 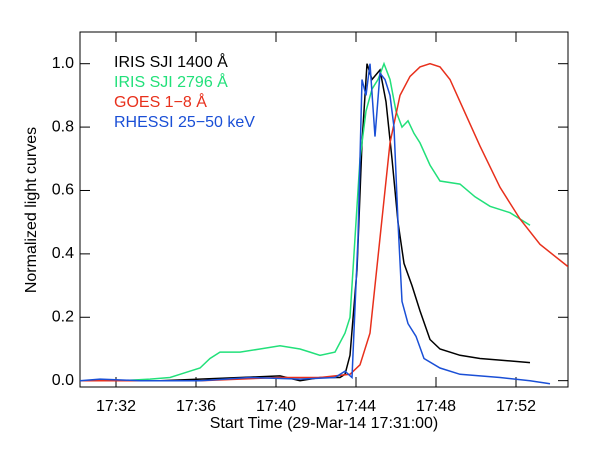 What do you see at coordinates (160, 101) in the screenshot?
I see `legend-entry: GOES 1−8 Å` at bounding box center [160, 101].